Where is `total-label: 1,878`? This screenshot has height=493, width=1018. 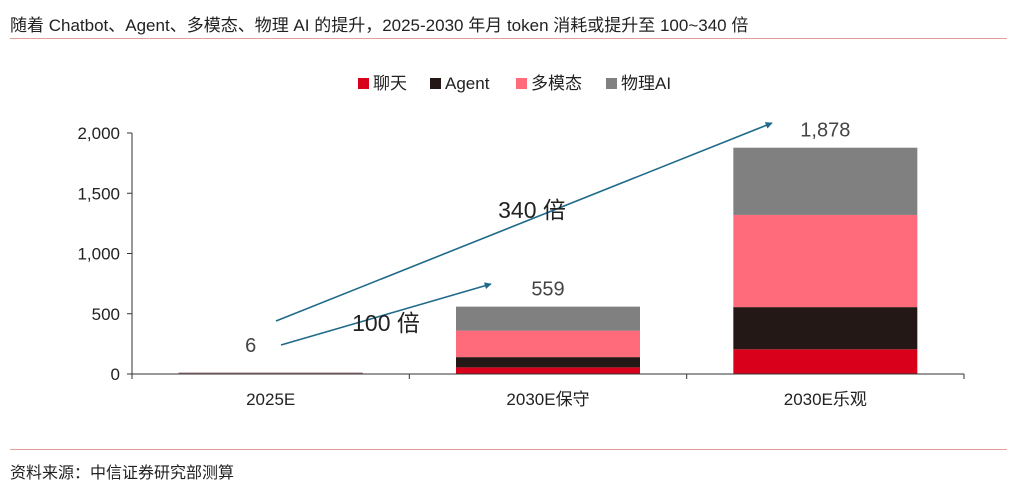 total-label: 1,878 is located at coordinates (825, 131).